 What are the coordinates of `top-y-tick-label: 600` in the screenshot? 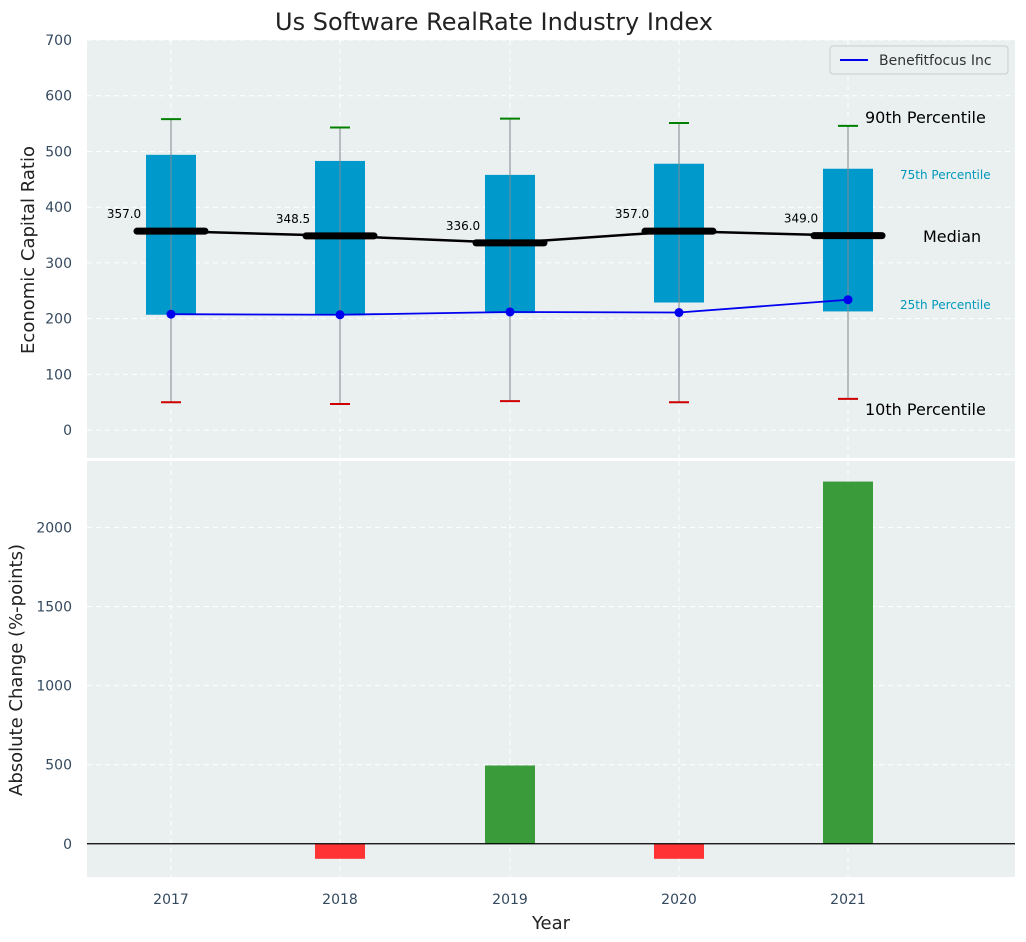 It's located at (58, 97).